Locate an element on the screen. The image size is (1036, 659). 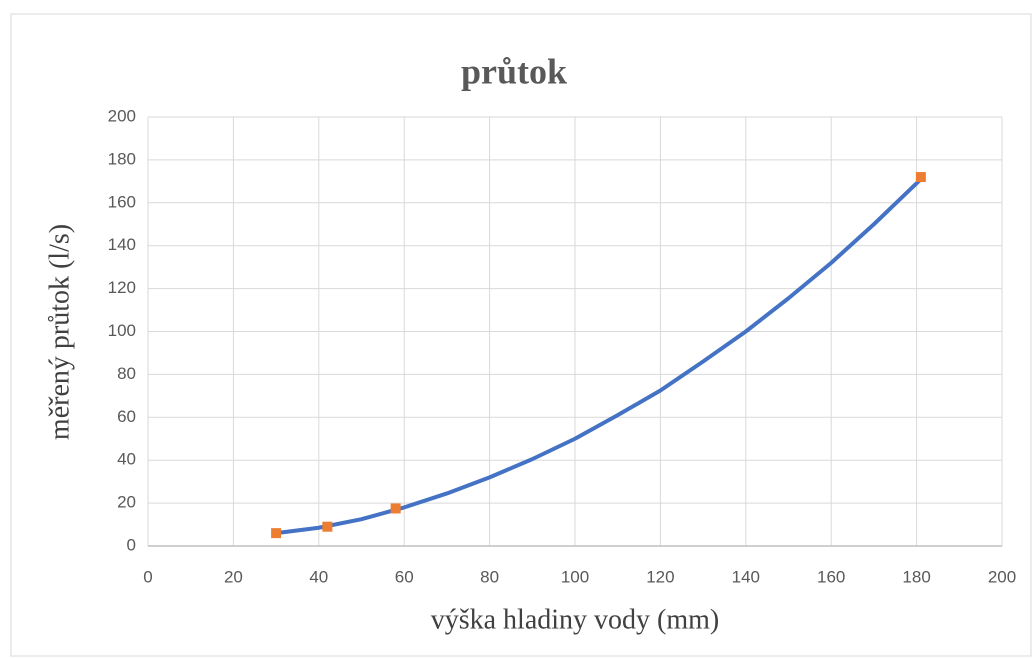
y-tick-label: 140 is located at coordinates (122, 244).